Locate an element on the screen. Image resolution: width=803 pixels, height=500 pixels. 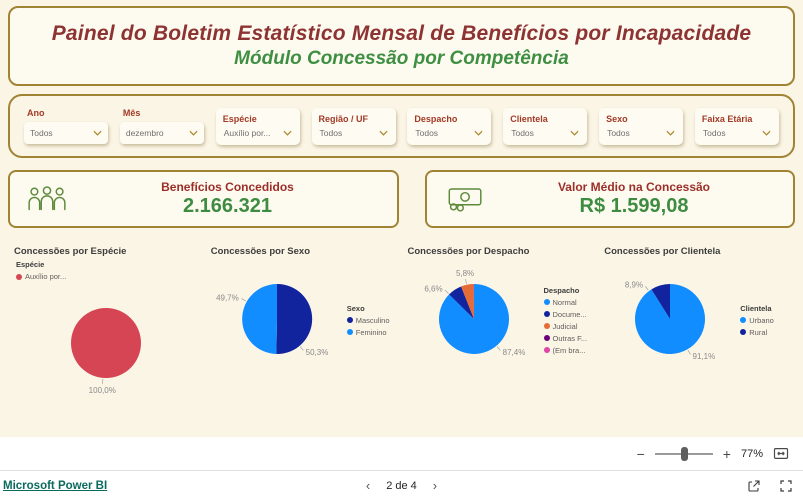
legend-item-feminino: Feminino is located at coordinates (368, 332).